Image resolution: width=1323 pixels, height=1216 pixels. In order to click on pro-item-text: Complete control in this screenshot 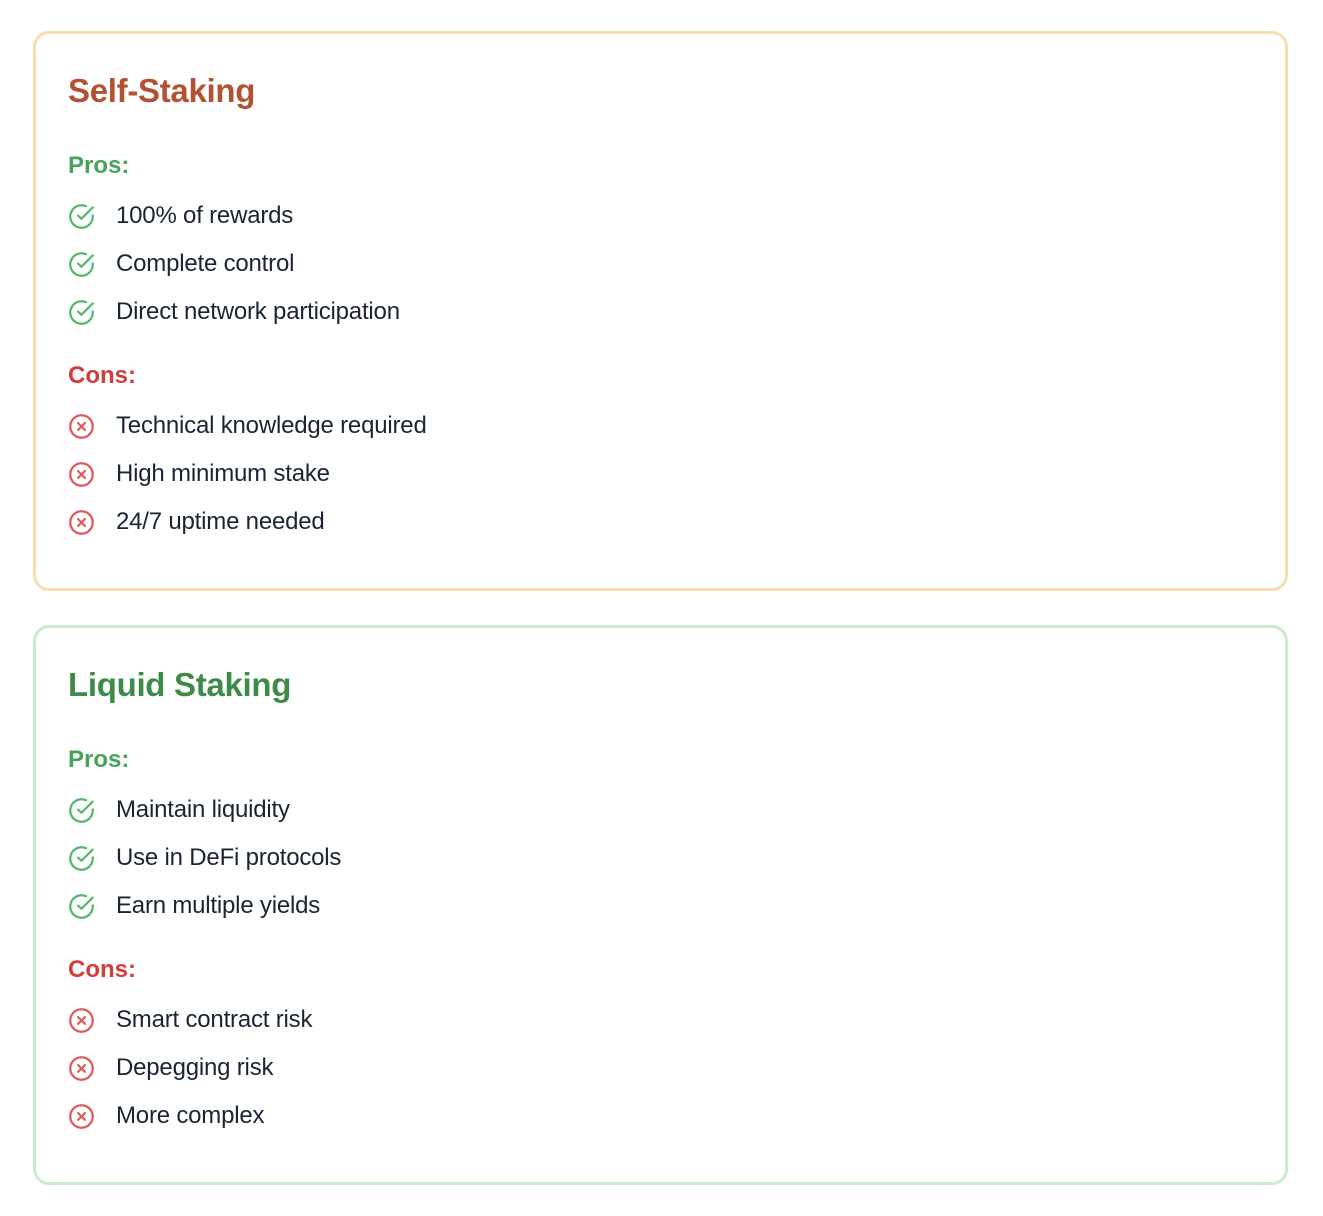, I will do `click(205, 263)`.